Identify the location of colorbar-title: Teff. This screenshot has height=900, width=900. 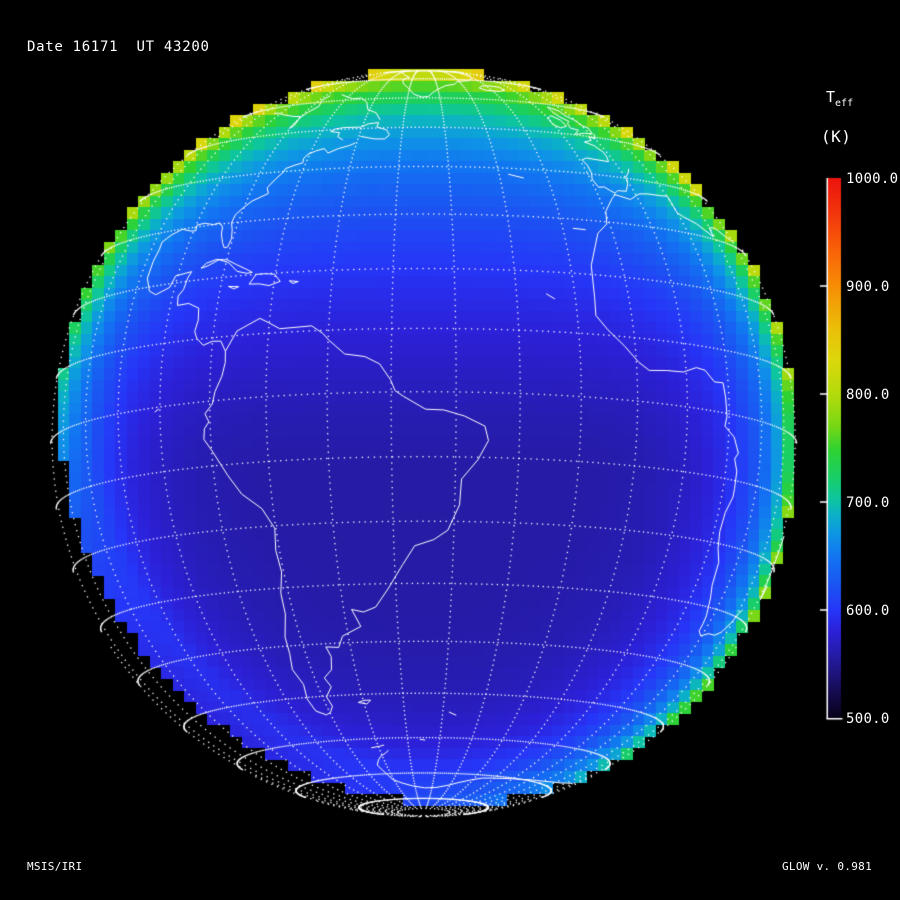
(839, 98).